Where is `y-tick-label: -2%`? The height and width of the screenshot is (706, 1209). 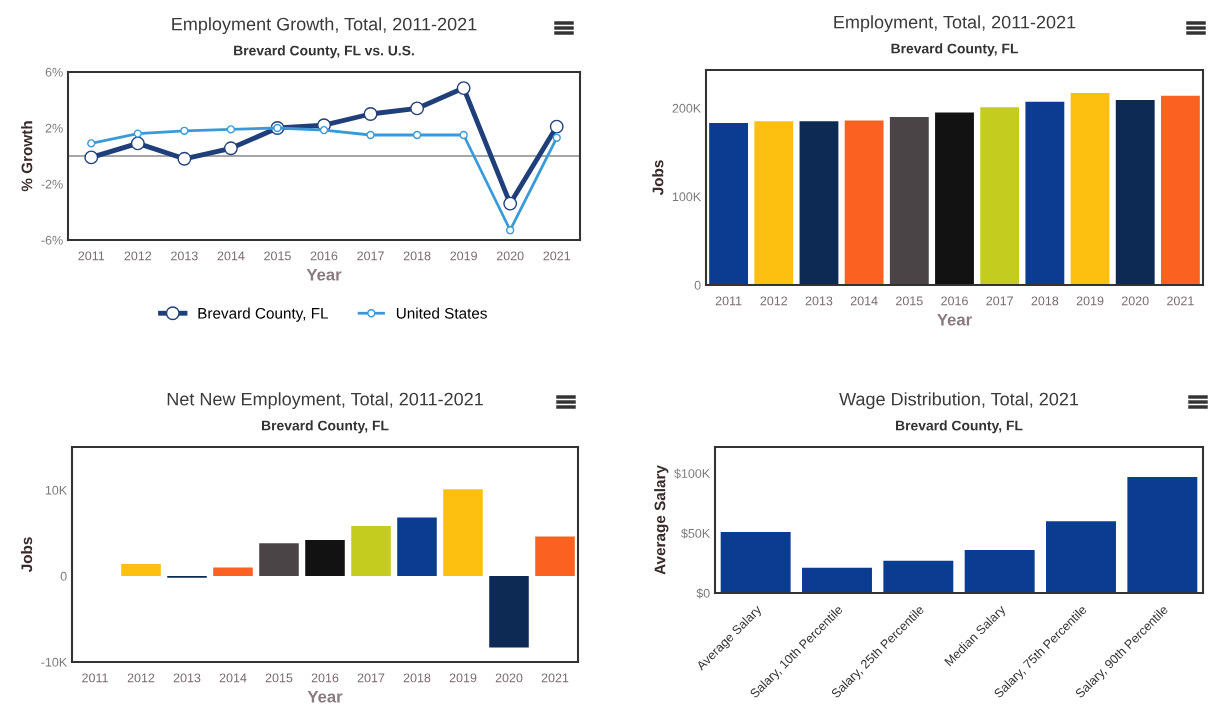
y-tick-label: -2% is located at coordinates (52, 184).